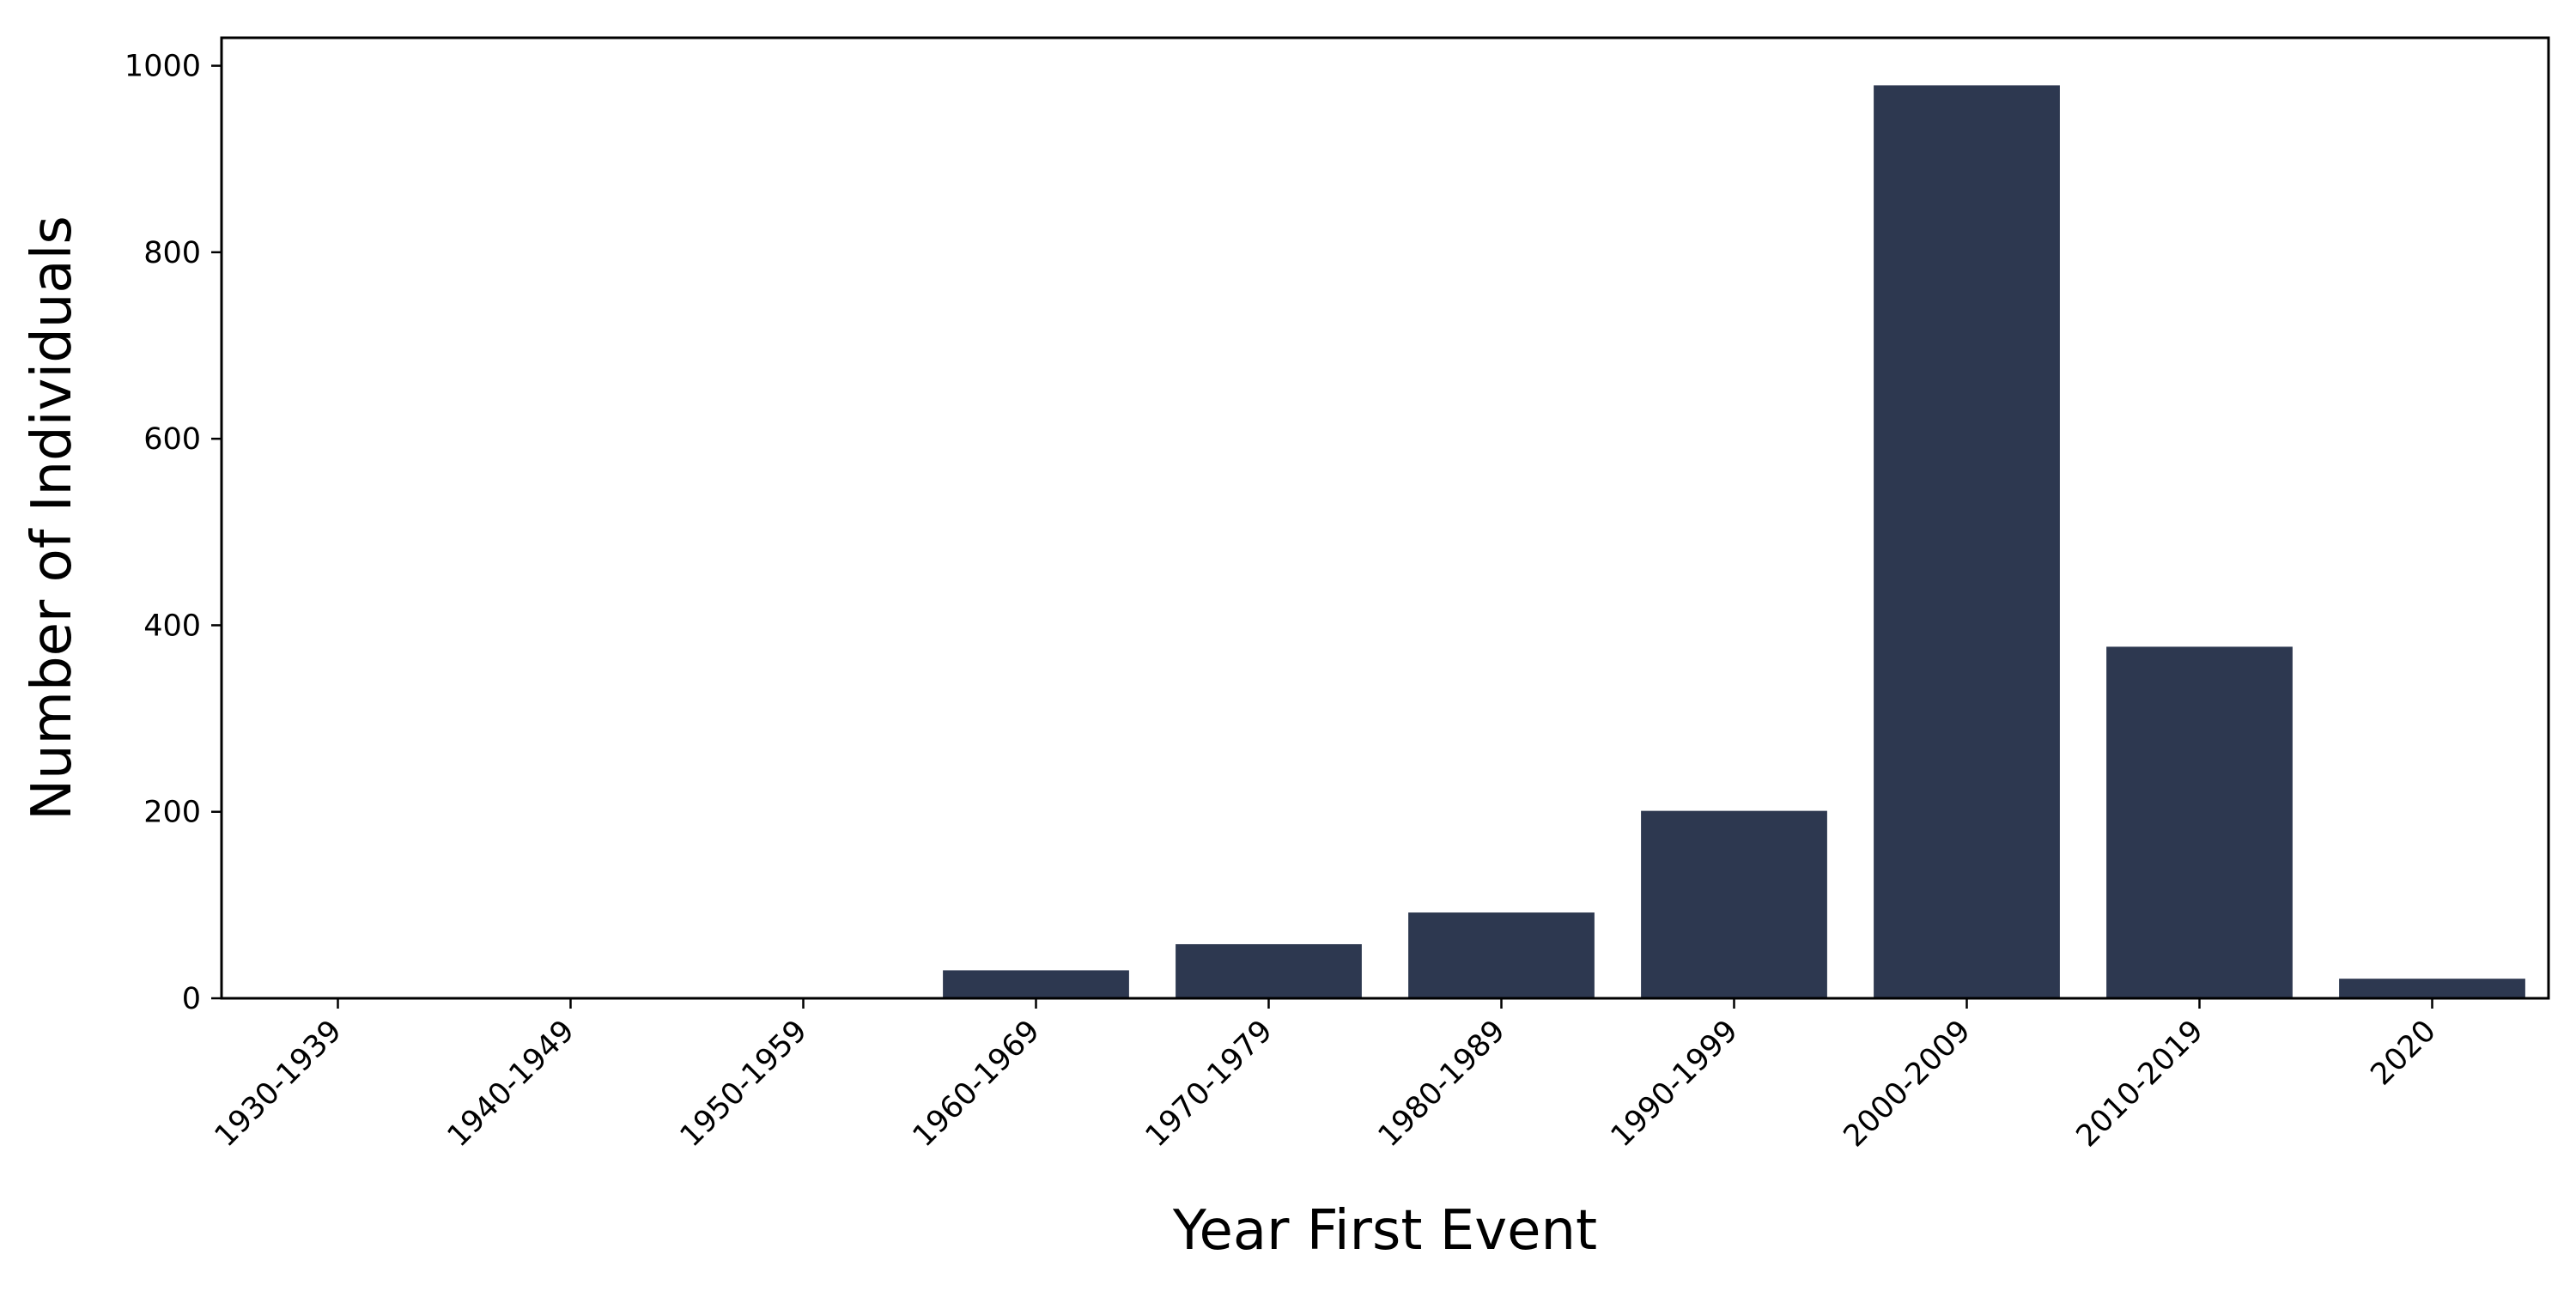 The image size is (2576, 1291). What do you see at coordinates (1269, 971) in the screenshot?
I see `bar-1970-1979` at bounding box center [1269, 971].